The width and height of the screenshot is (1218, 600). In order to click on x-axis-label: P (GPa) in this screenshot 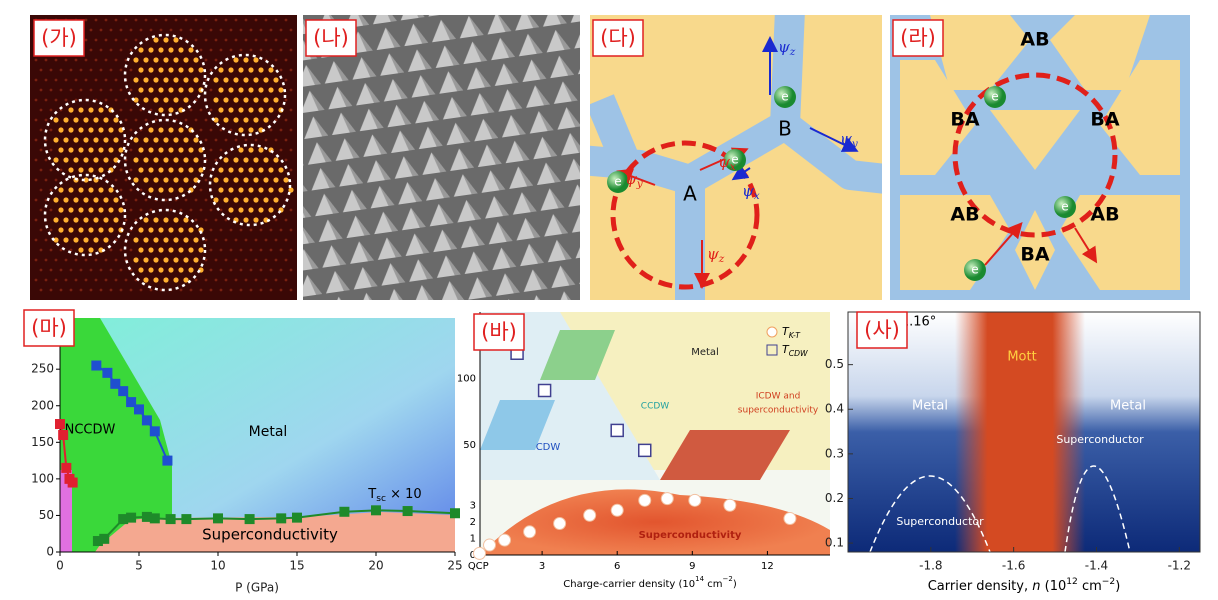, I will do `click(257, 588)`.